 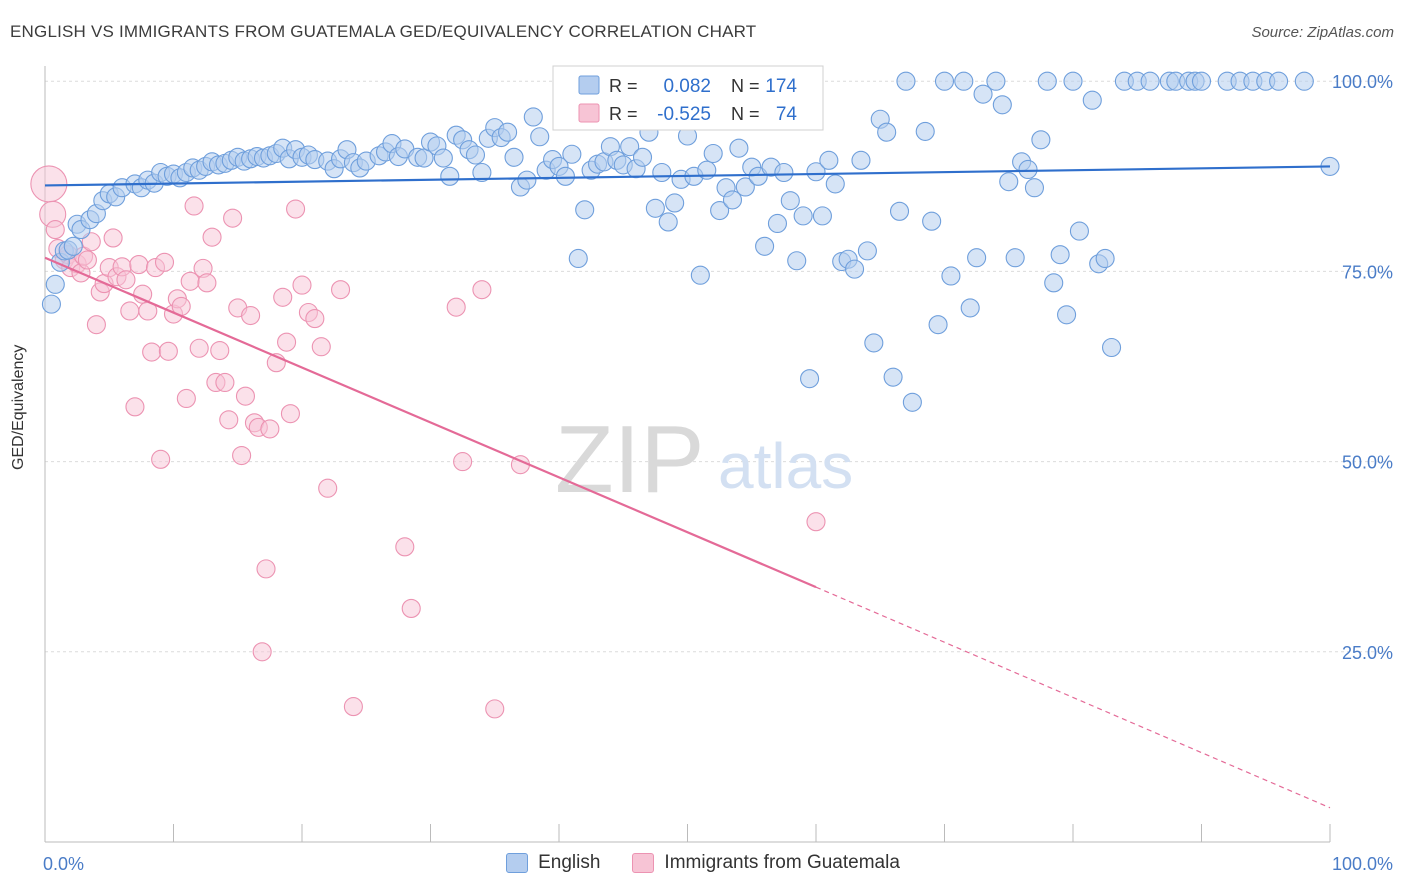 What do you see at coordinates (643, 863) in the screenshot?
I see `legend-guatemala-swatch` at bounding box center [643, 863].